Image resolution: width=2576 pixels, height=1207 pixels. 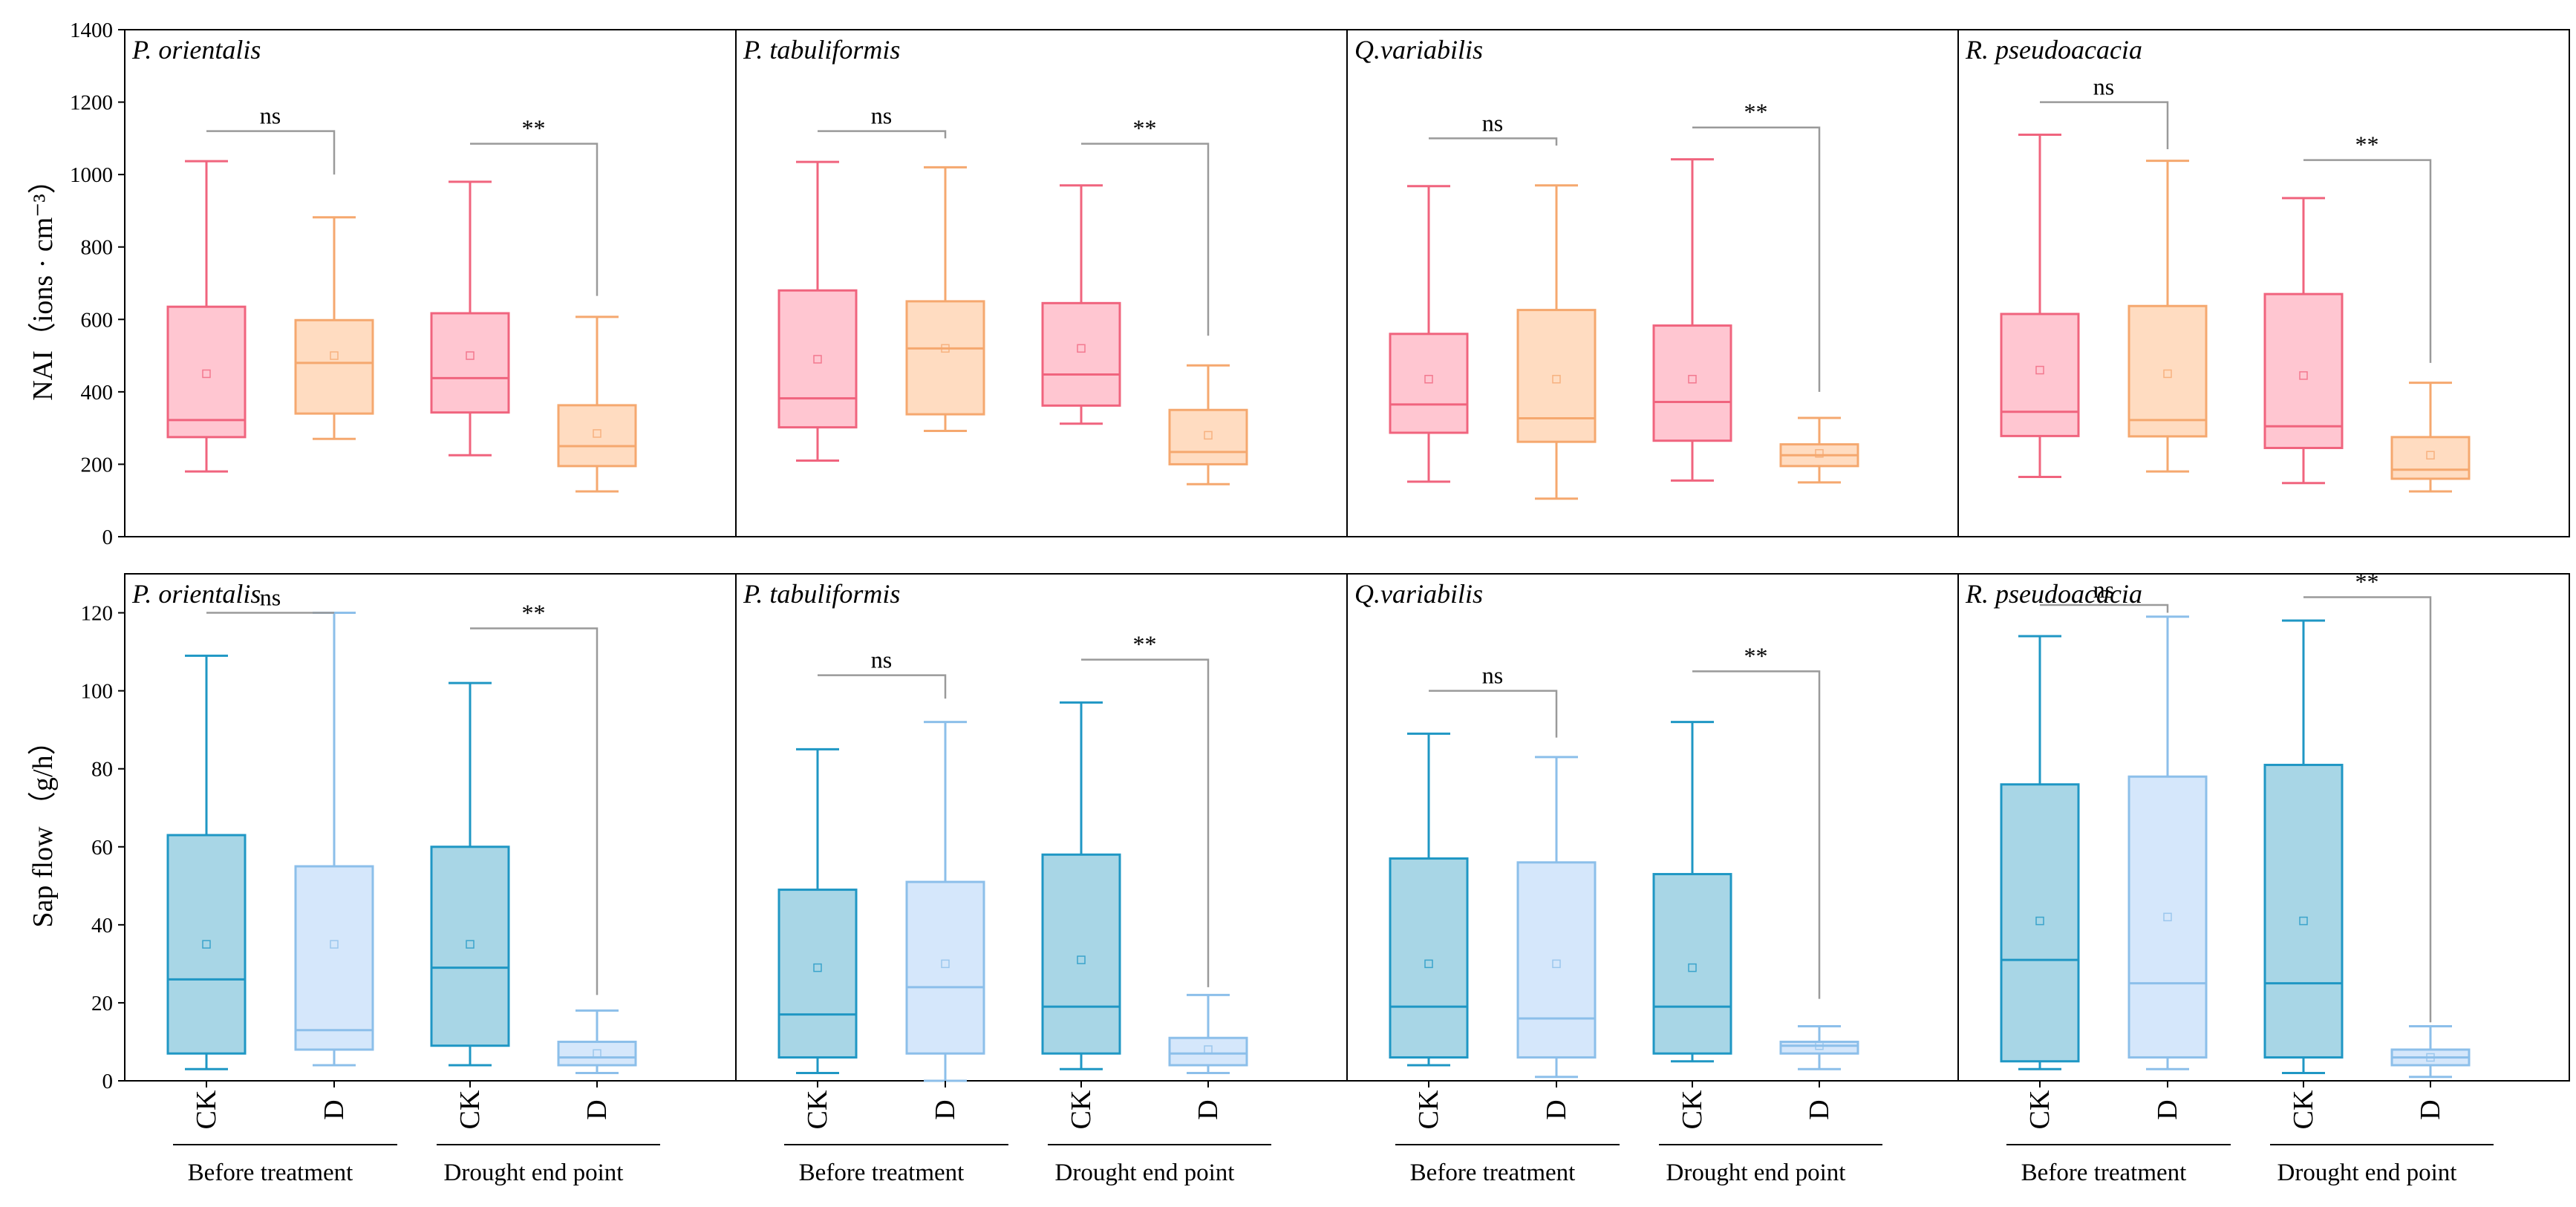 I want to click on sap-y-tick-label: 20, so click(x=102, y=1004).